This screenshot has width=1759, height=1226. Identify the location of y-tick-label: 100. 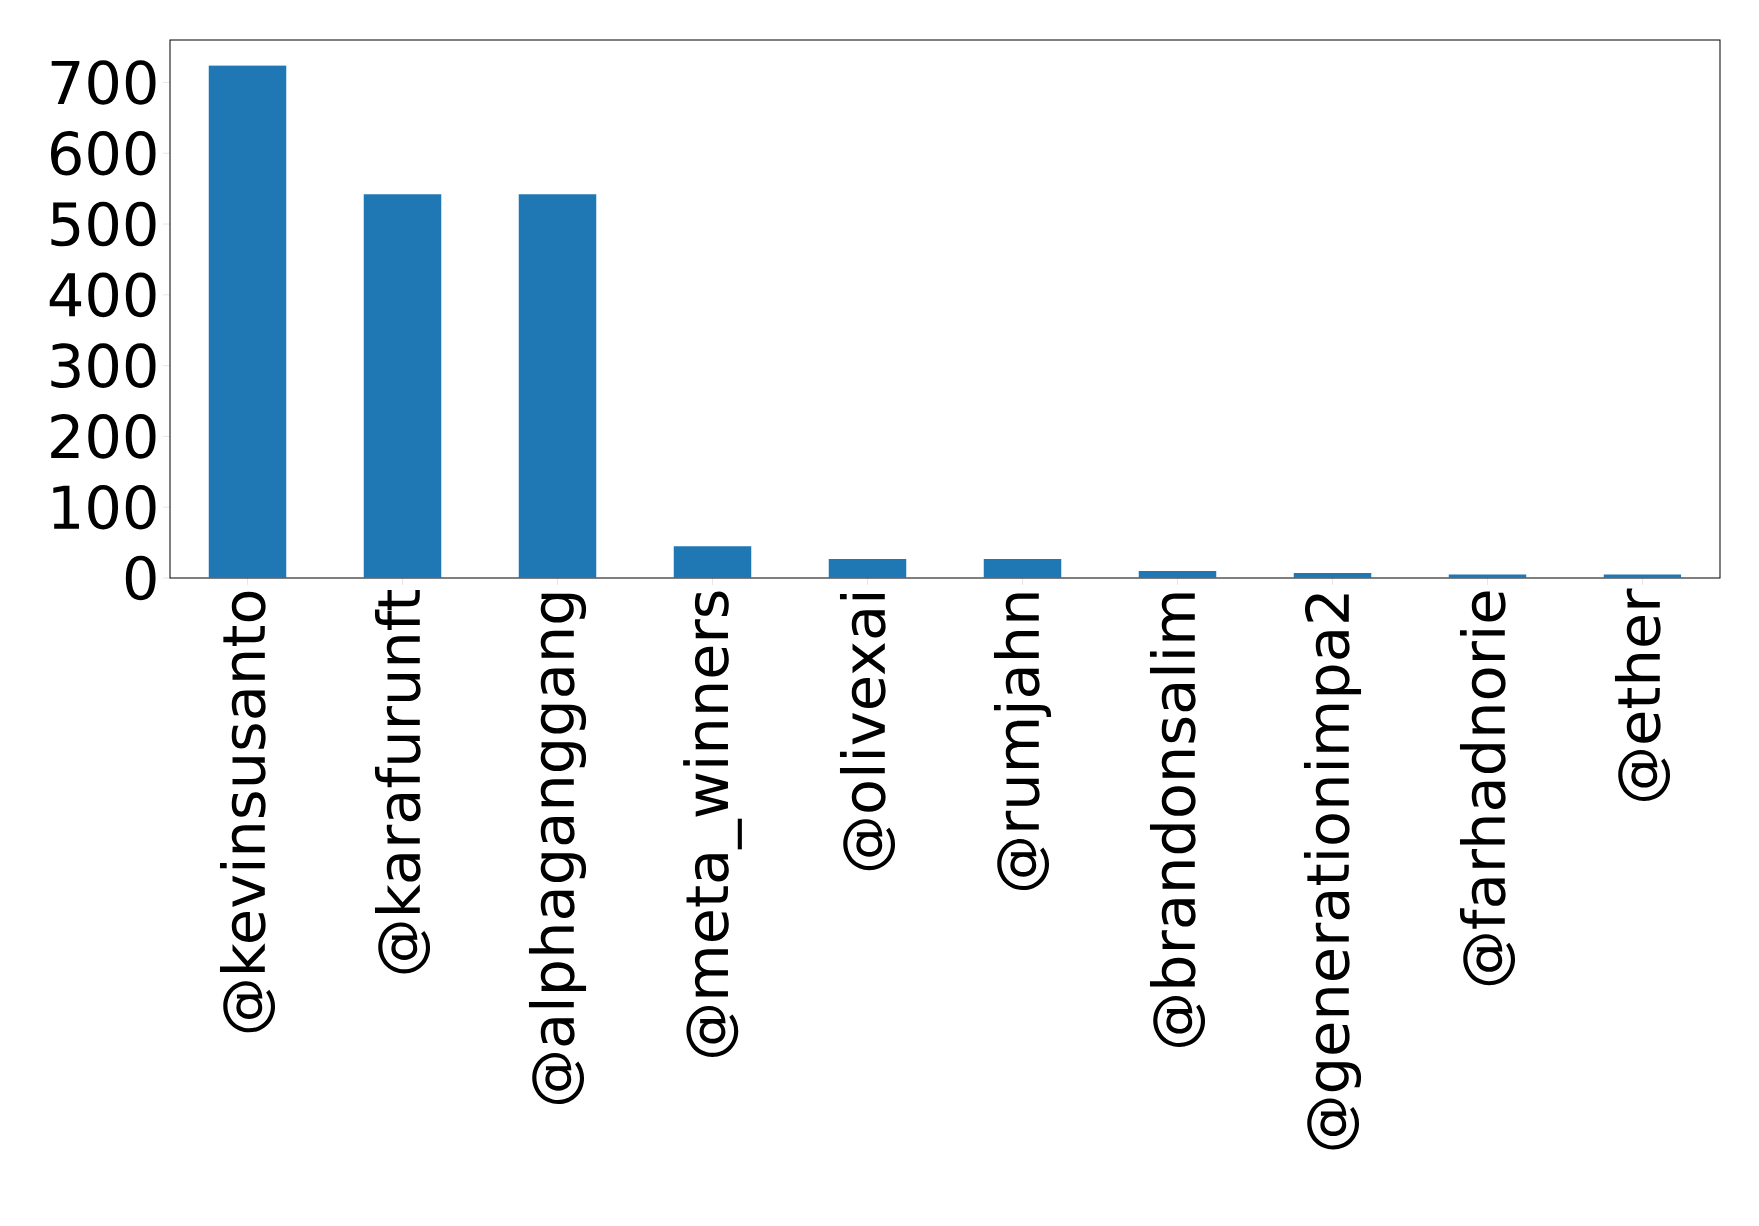
(104, 507).